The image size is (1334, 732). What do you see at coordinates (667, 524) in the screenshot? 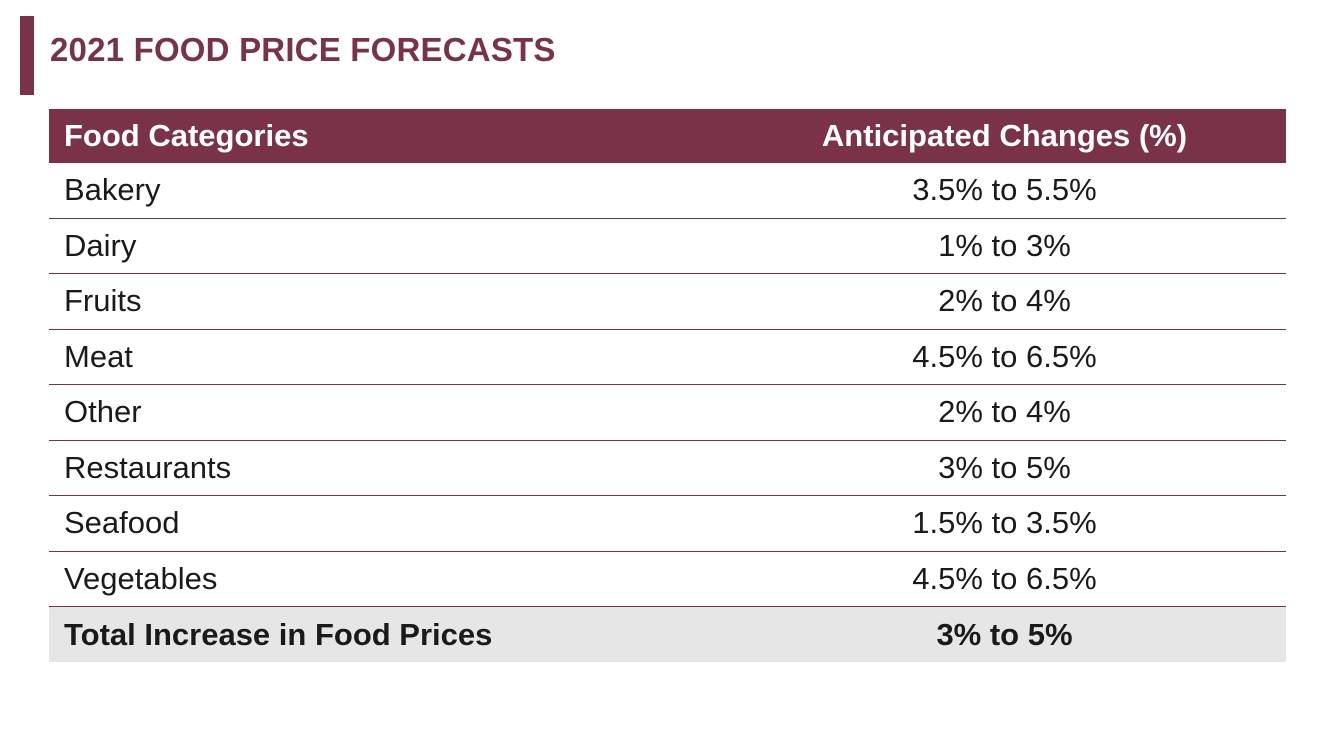
I see `table-row: Seafood 1.5% to 3.5%` at bounding box center [667, 524].